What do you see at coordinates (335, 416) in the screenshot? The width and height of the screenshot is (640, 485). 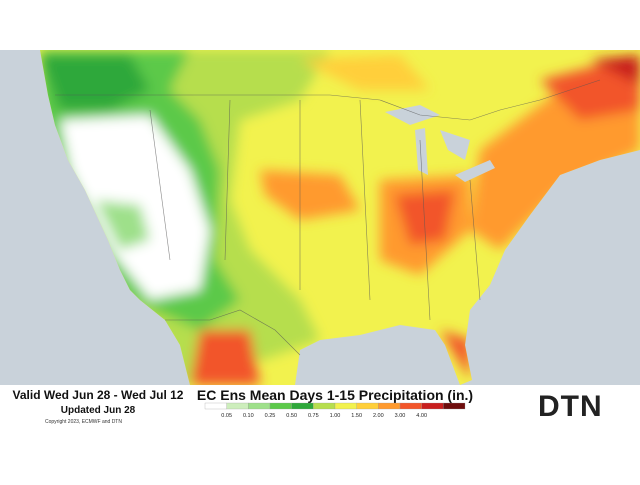 I see `legend-label: 1.00` at bounding box center [335, 416].